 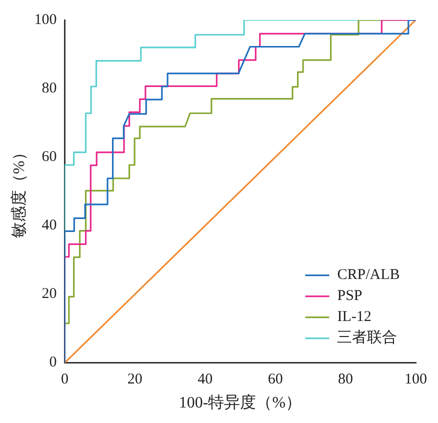 I want to click on y-axis-title: 敏感度（%）, so click(x=19, y=191).